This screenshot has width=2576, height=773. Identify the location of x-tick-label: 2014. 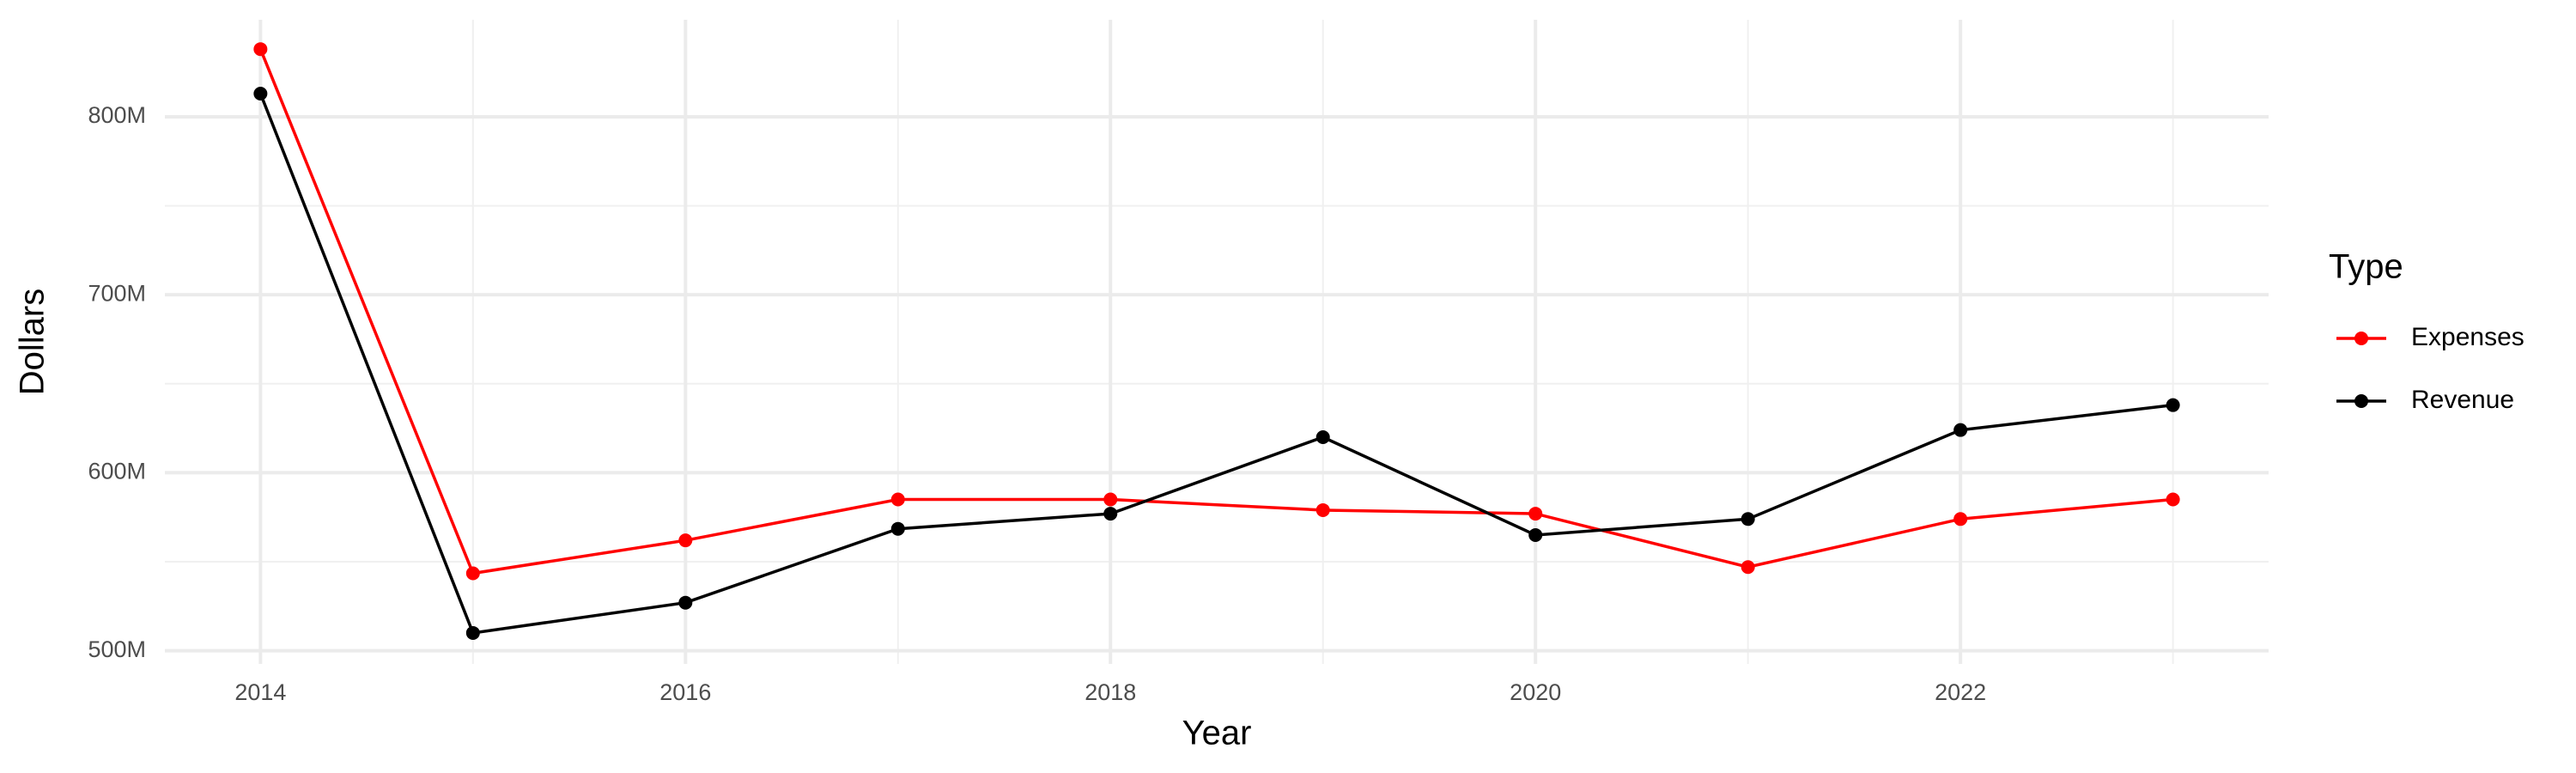
(260, 692).